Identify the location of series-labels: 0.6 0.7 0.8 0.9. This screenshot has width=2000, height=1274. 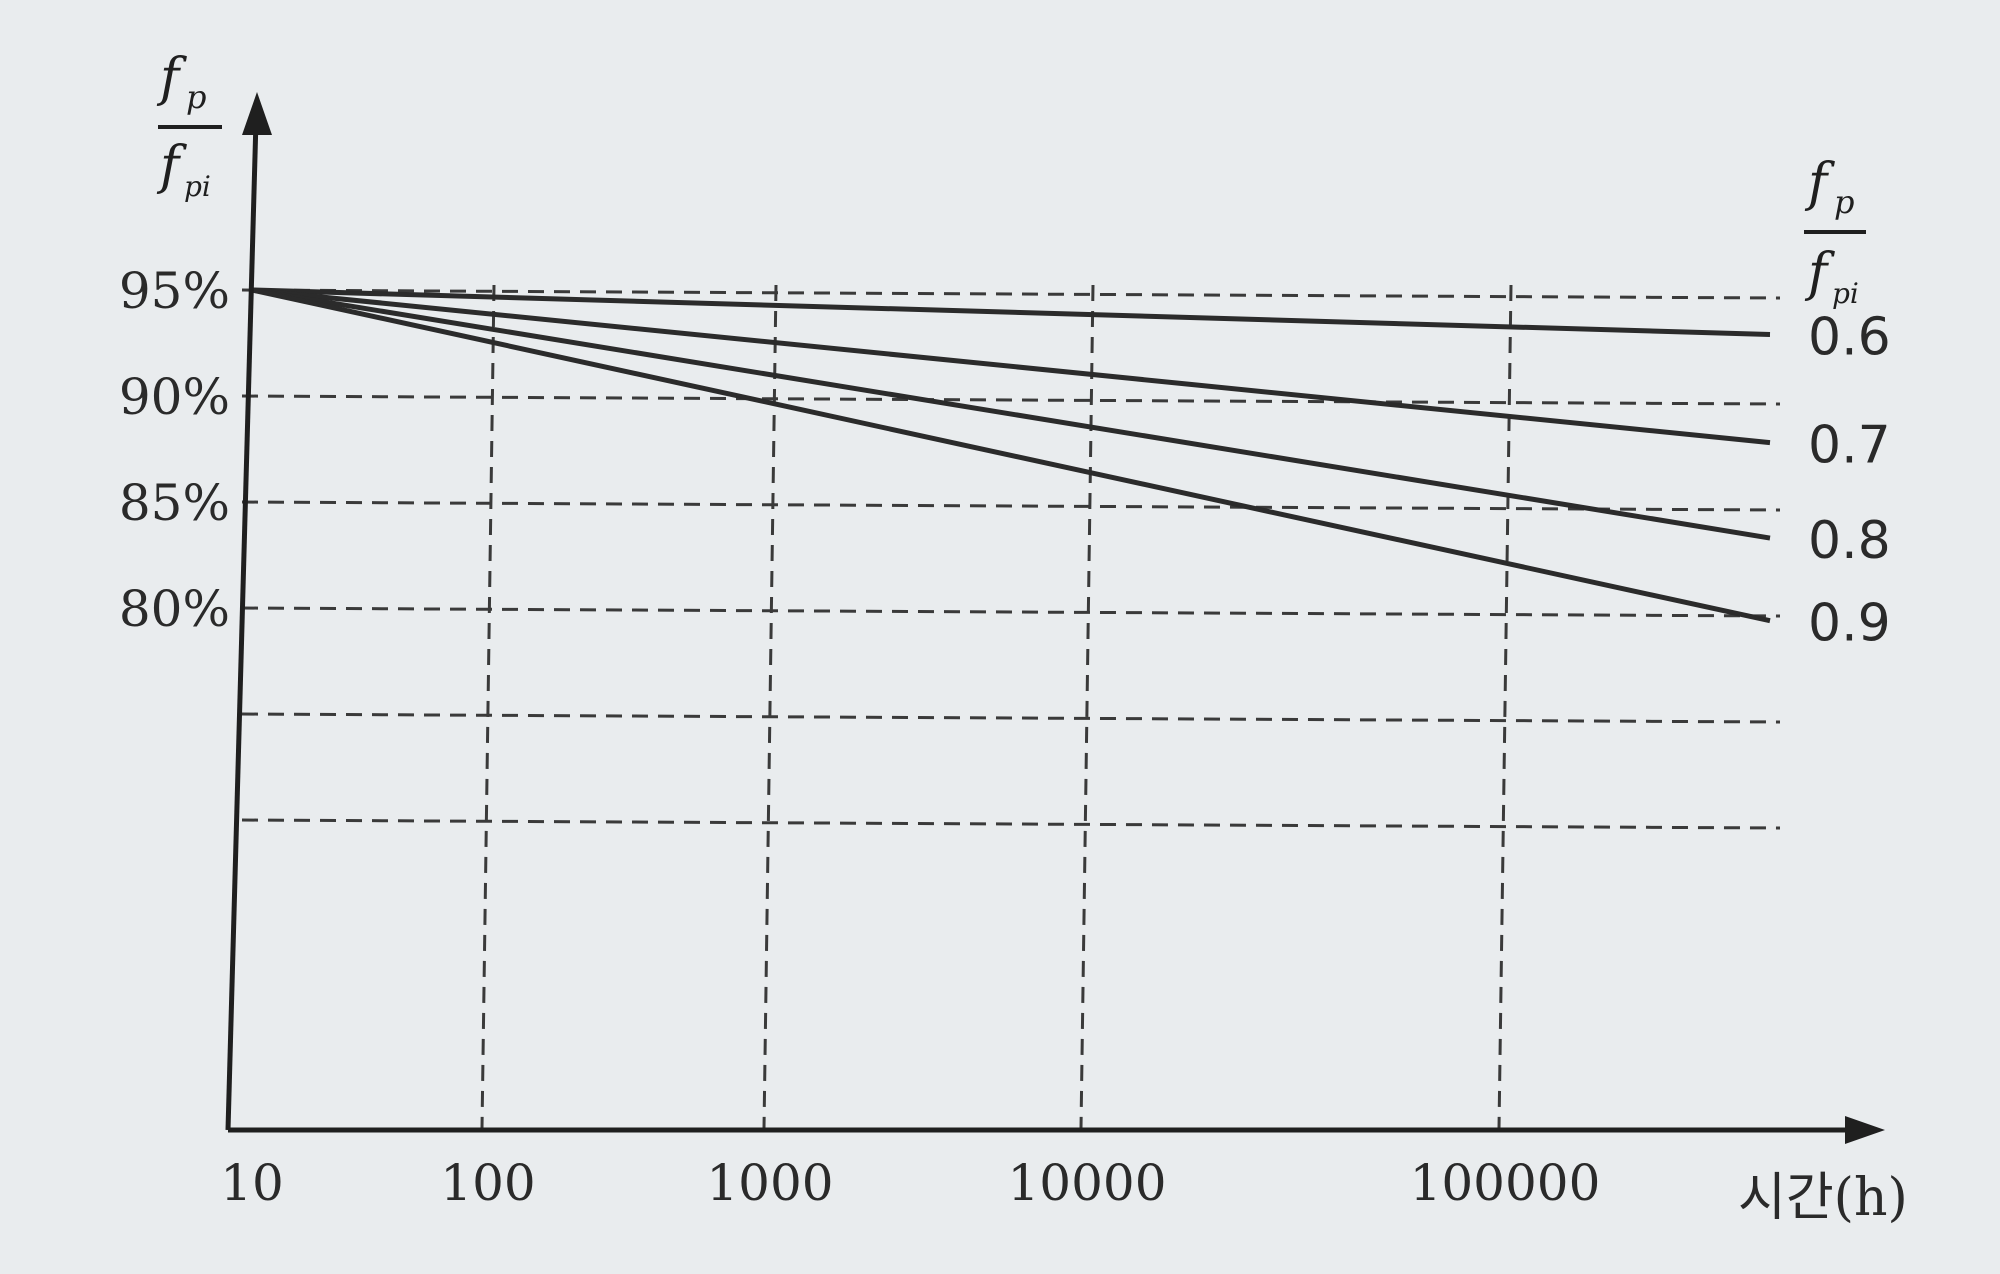
(1849, 481).